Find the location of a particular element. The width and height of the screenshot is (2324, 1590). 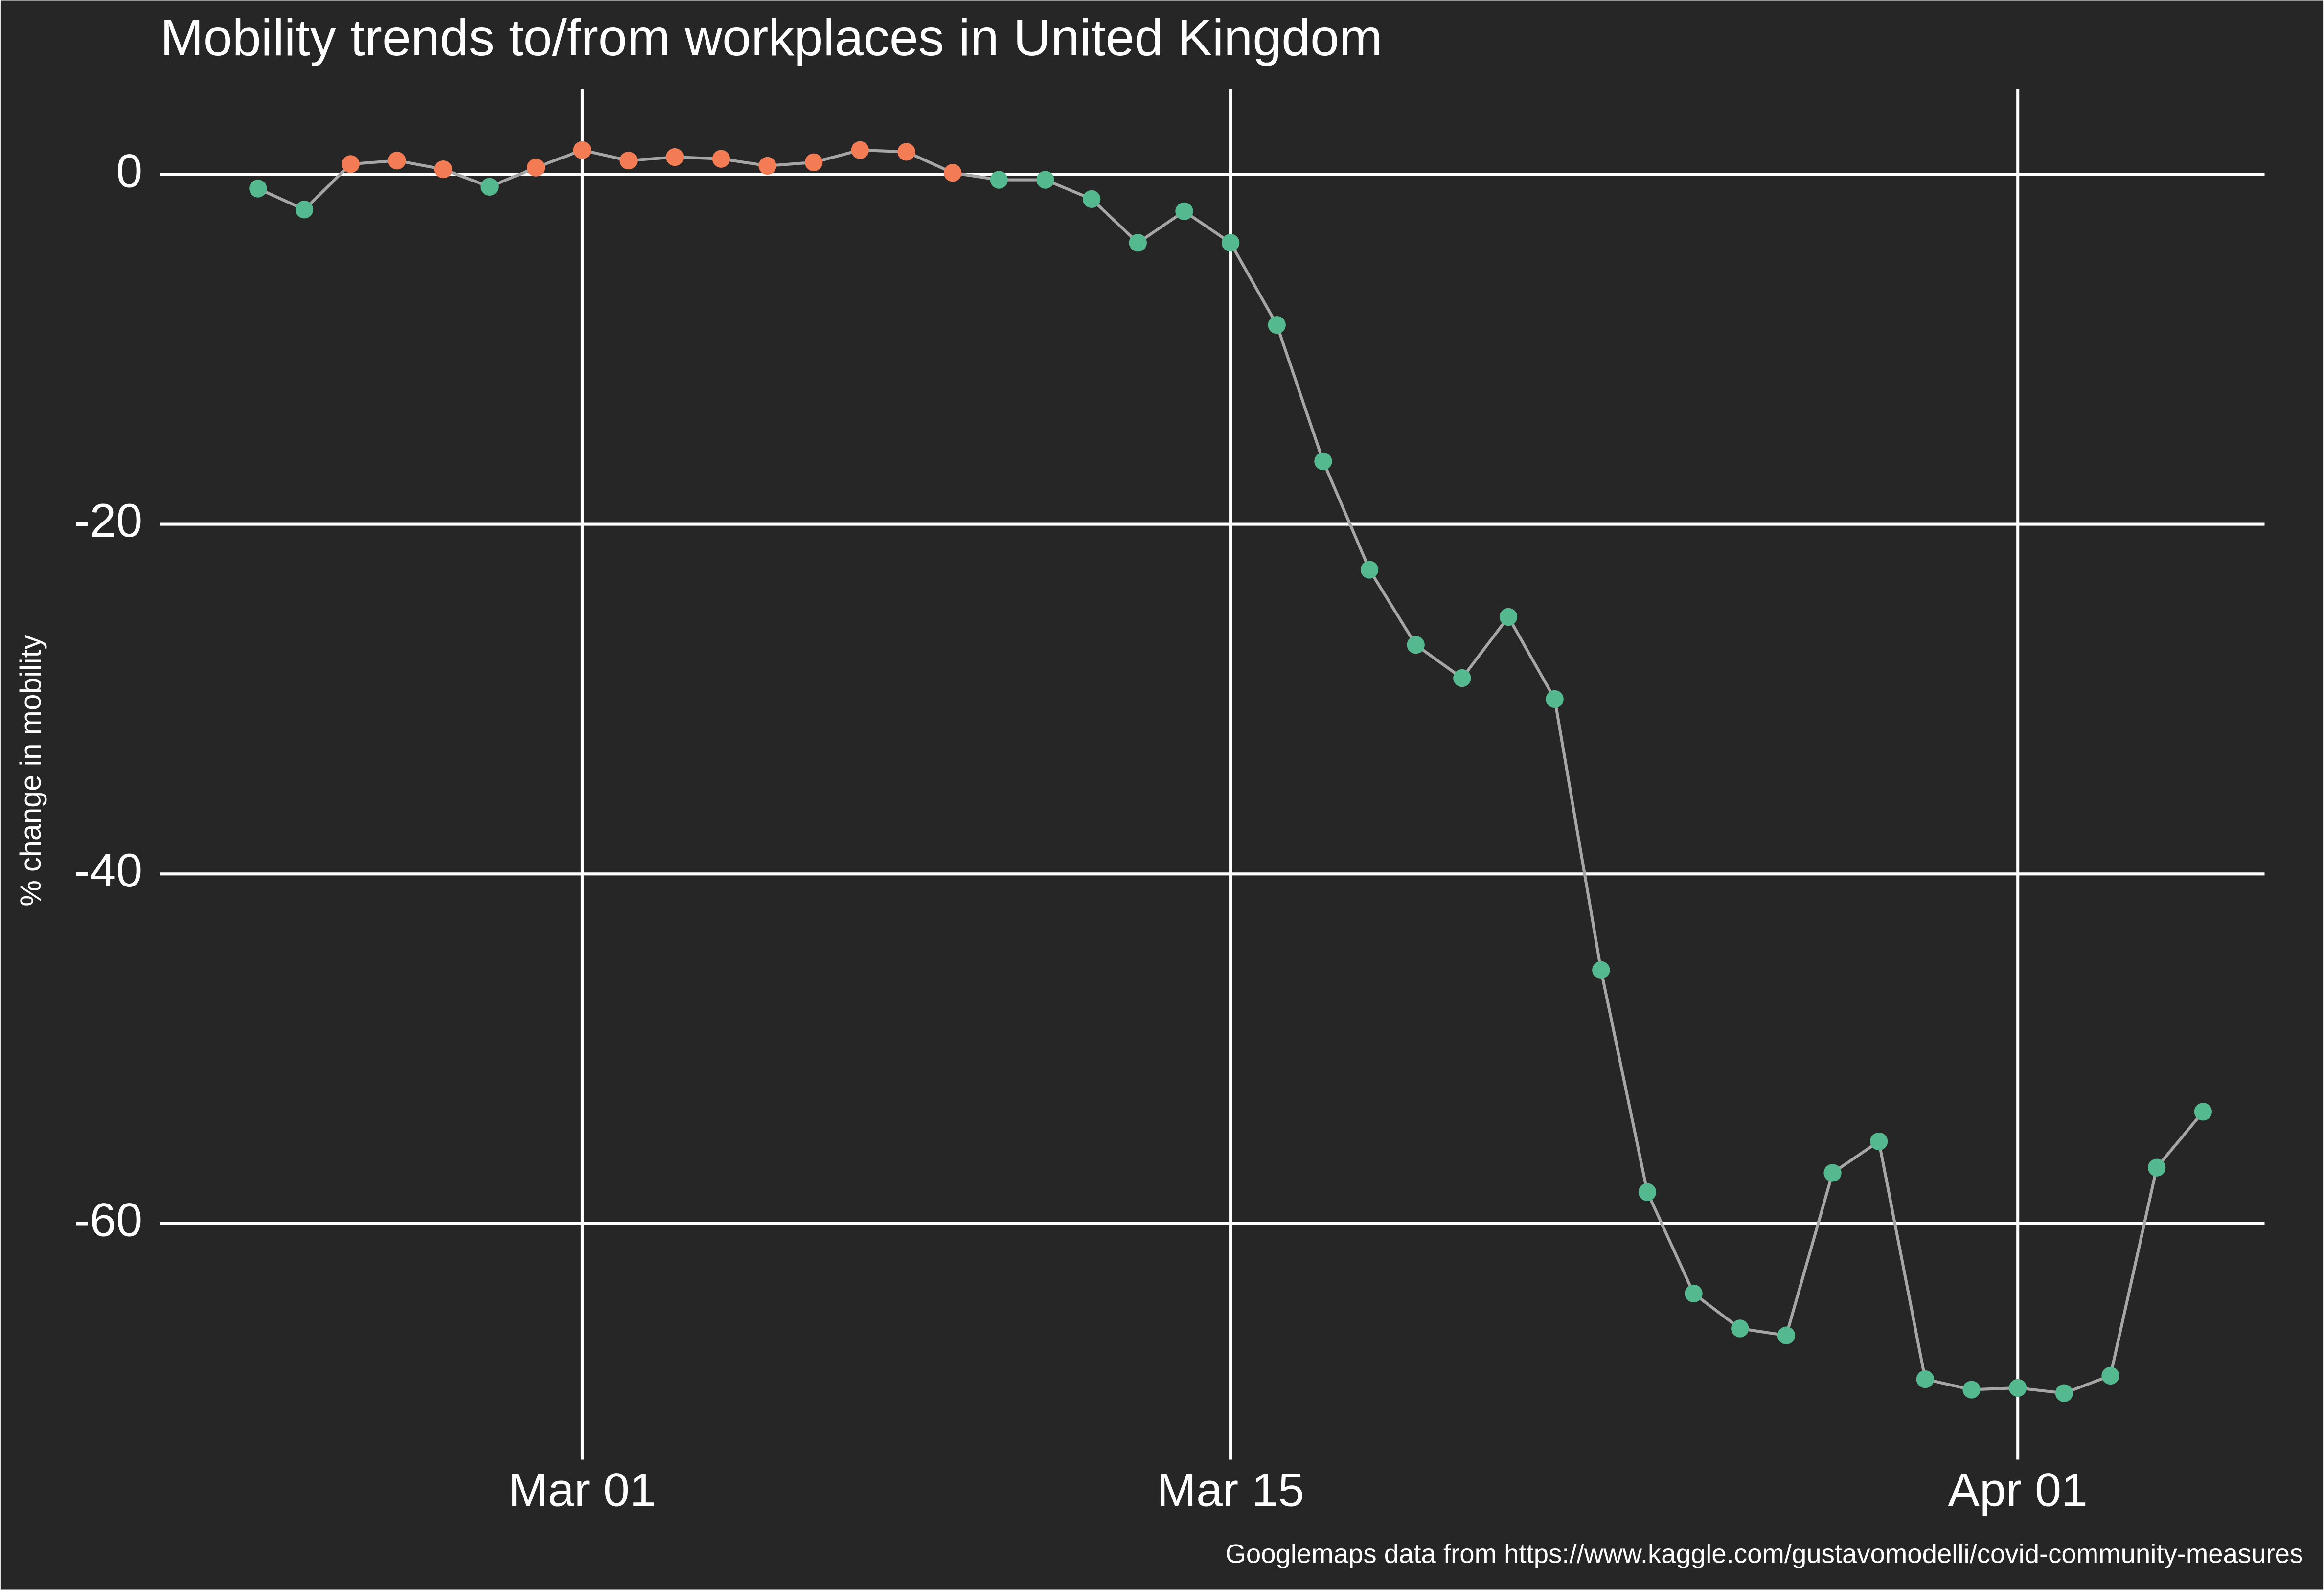

y-tick-label: -40 is located at coordinates (108, 870).